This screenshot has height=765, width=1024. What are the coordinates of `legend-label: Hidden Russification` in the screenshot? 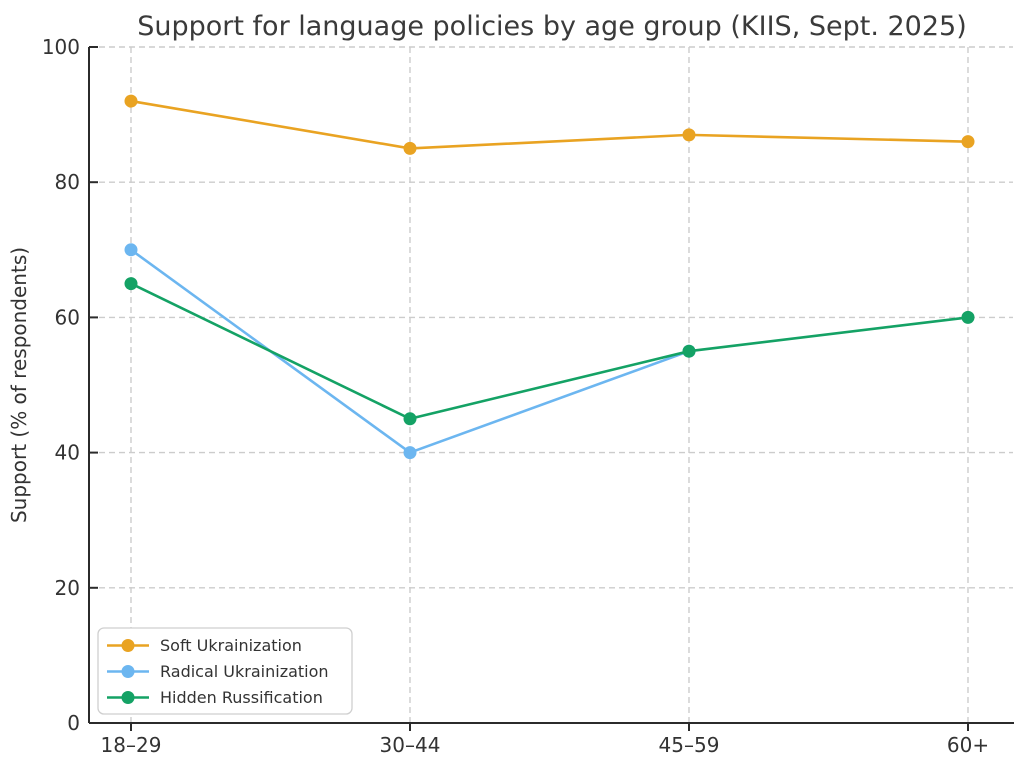 It's located at (241, 697).